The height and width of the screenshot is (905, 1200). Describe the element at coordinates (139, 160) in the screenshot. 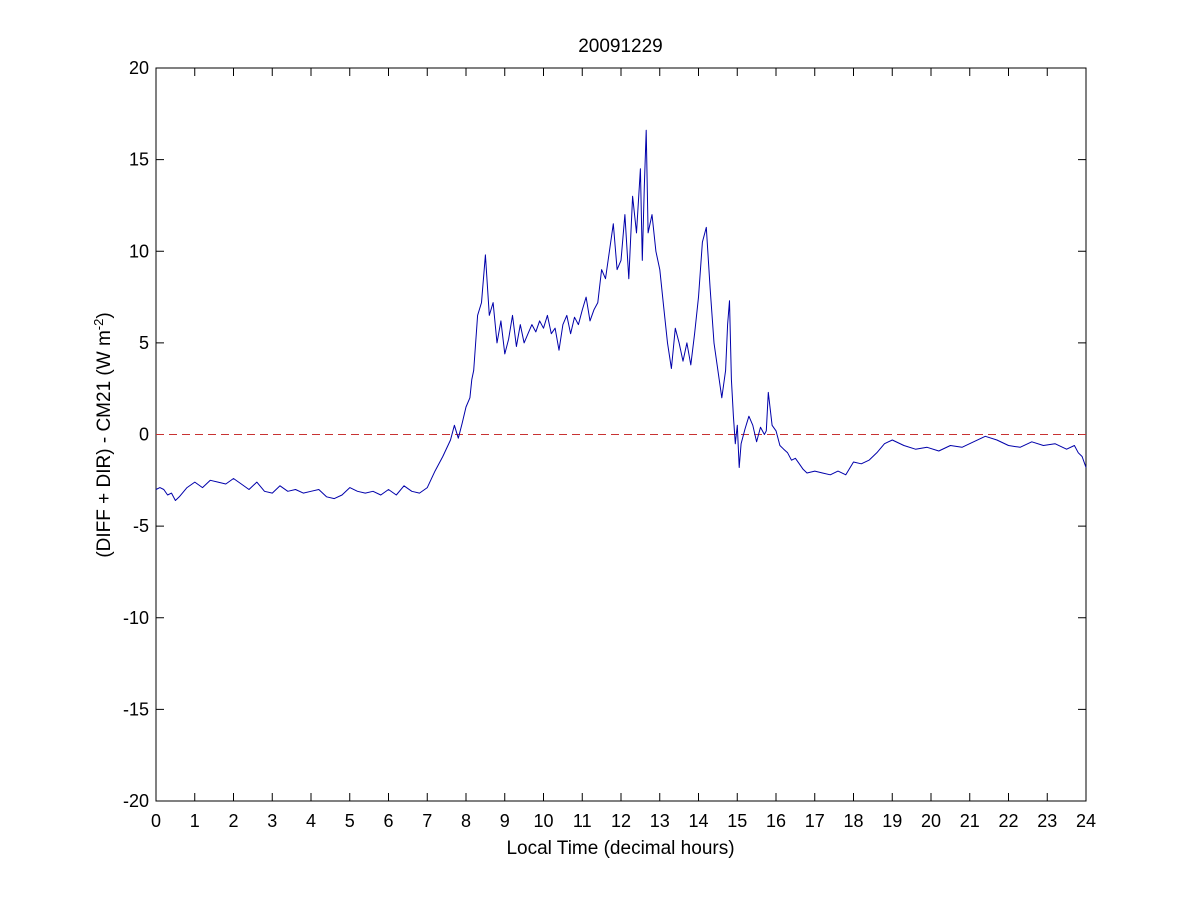

I see `y-tick-label: 15` at that location.